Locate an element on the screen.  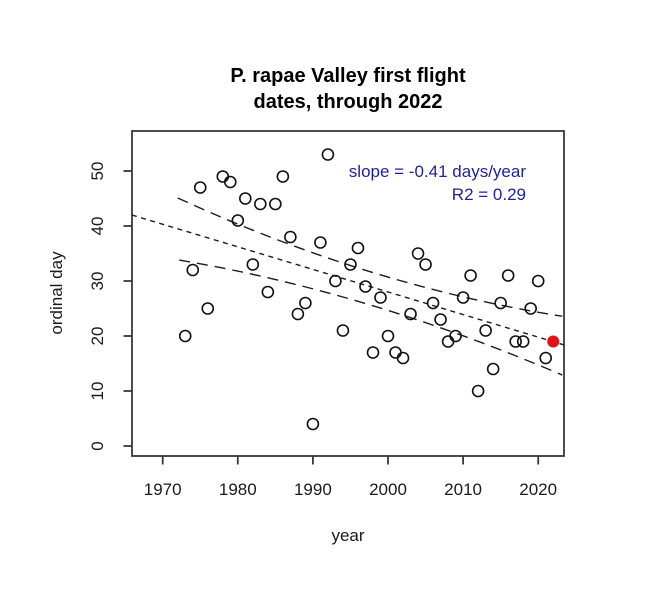
y-tick-label: 0 is located at coordinates (97, 446).